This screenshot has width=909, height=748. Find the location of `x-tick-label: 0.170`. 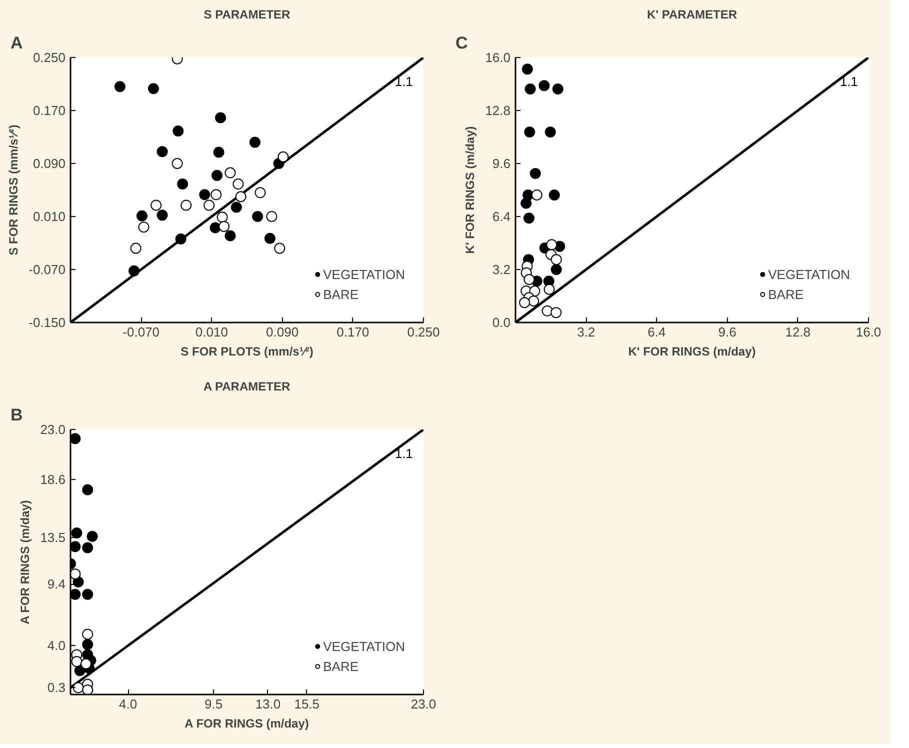

x-tick-label: 0.170 is located at coordinates (353, 332).